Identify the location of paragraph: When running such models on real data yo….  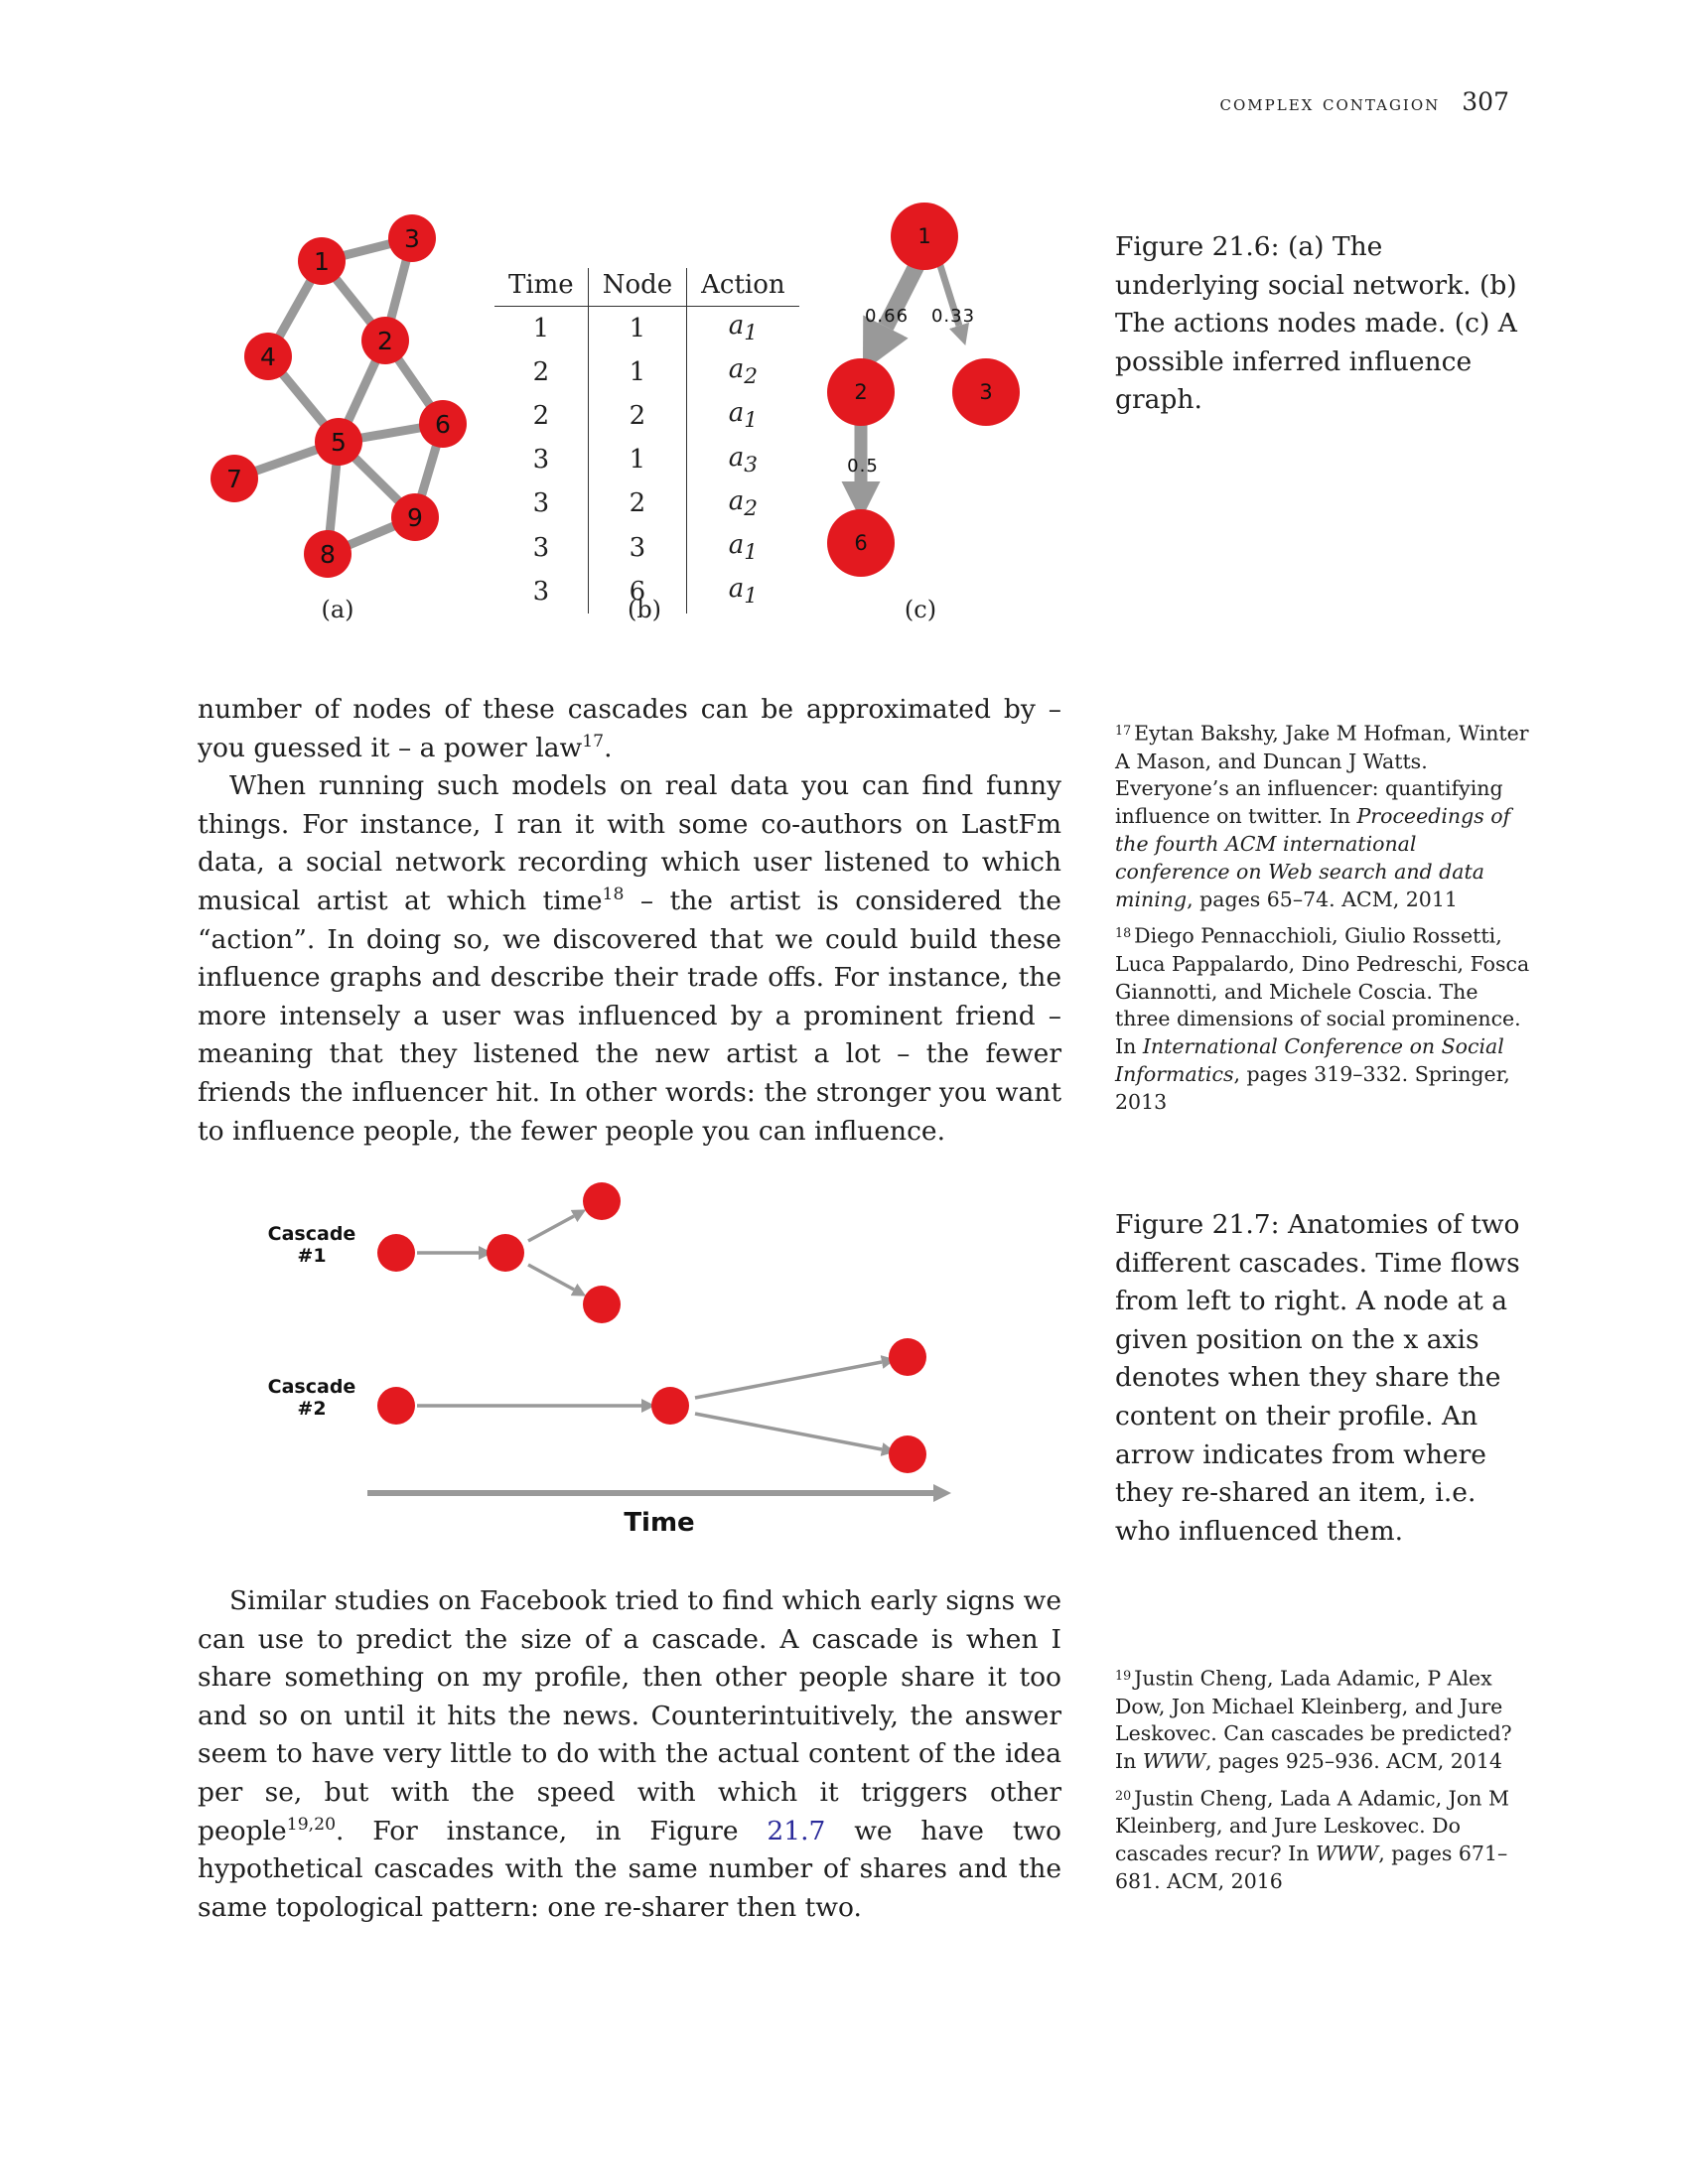
(629, 958).